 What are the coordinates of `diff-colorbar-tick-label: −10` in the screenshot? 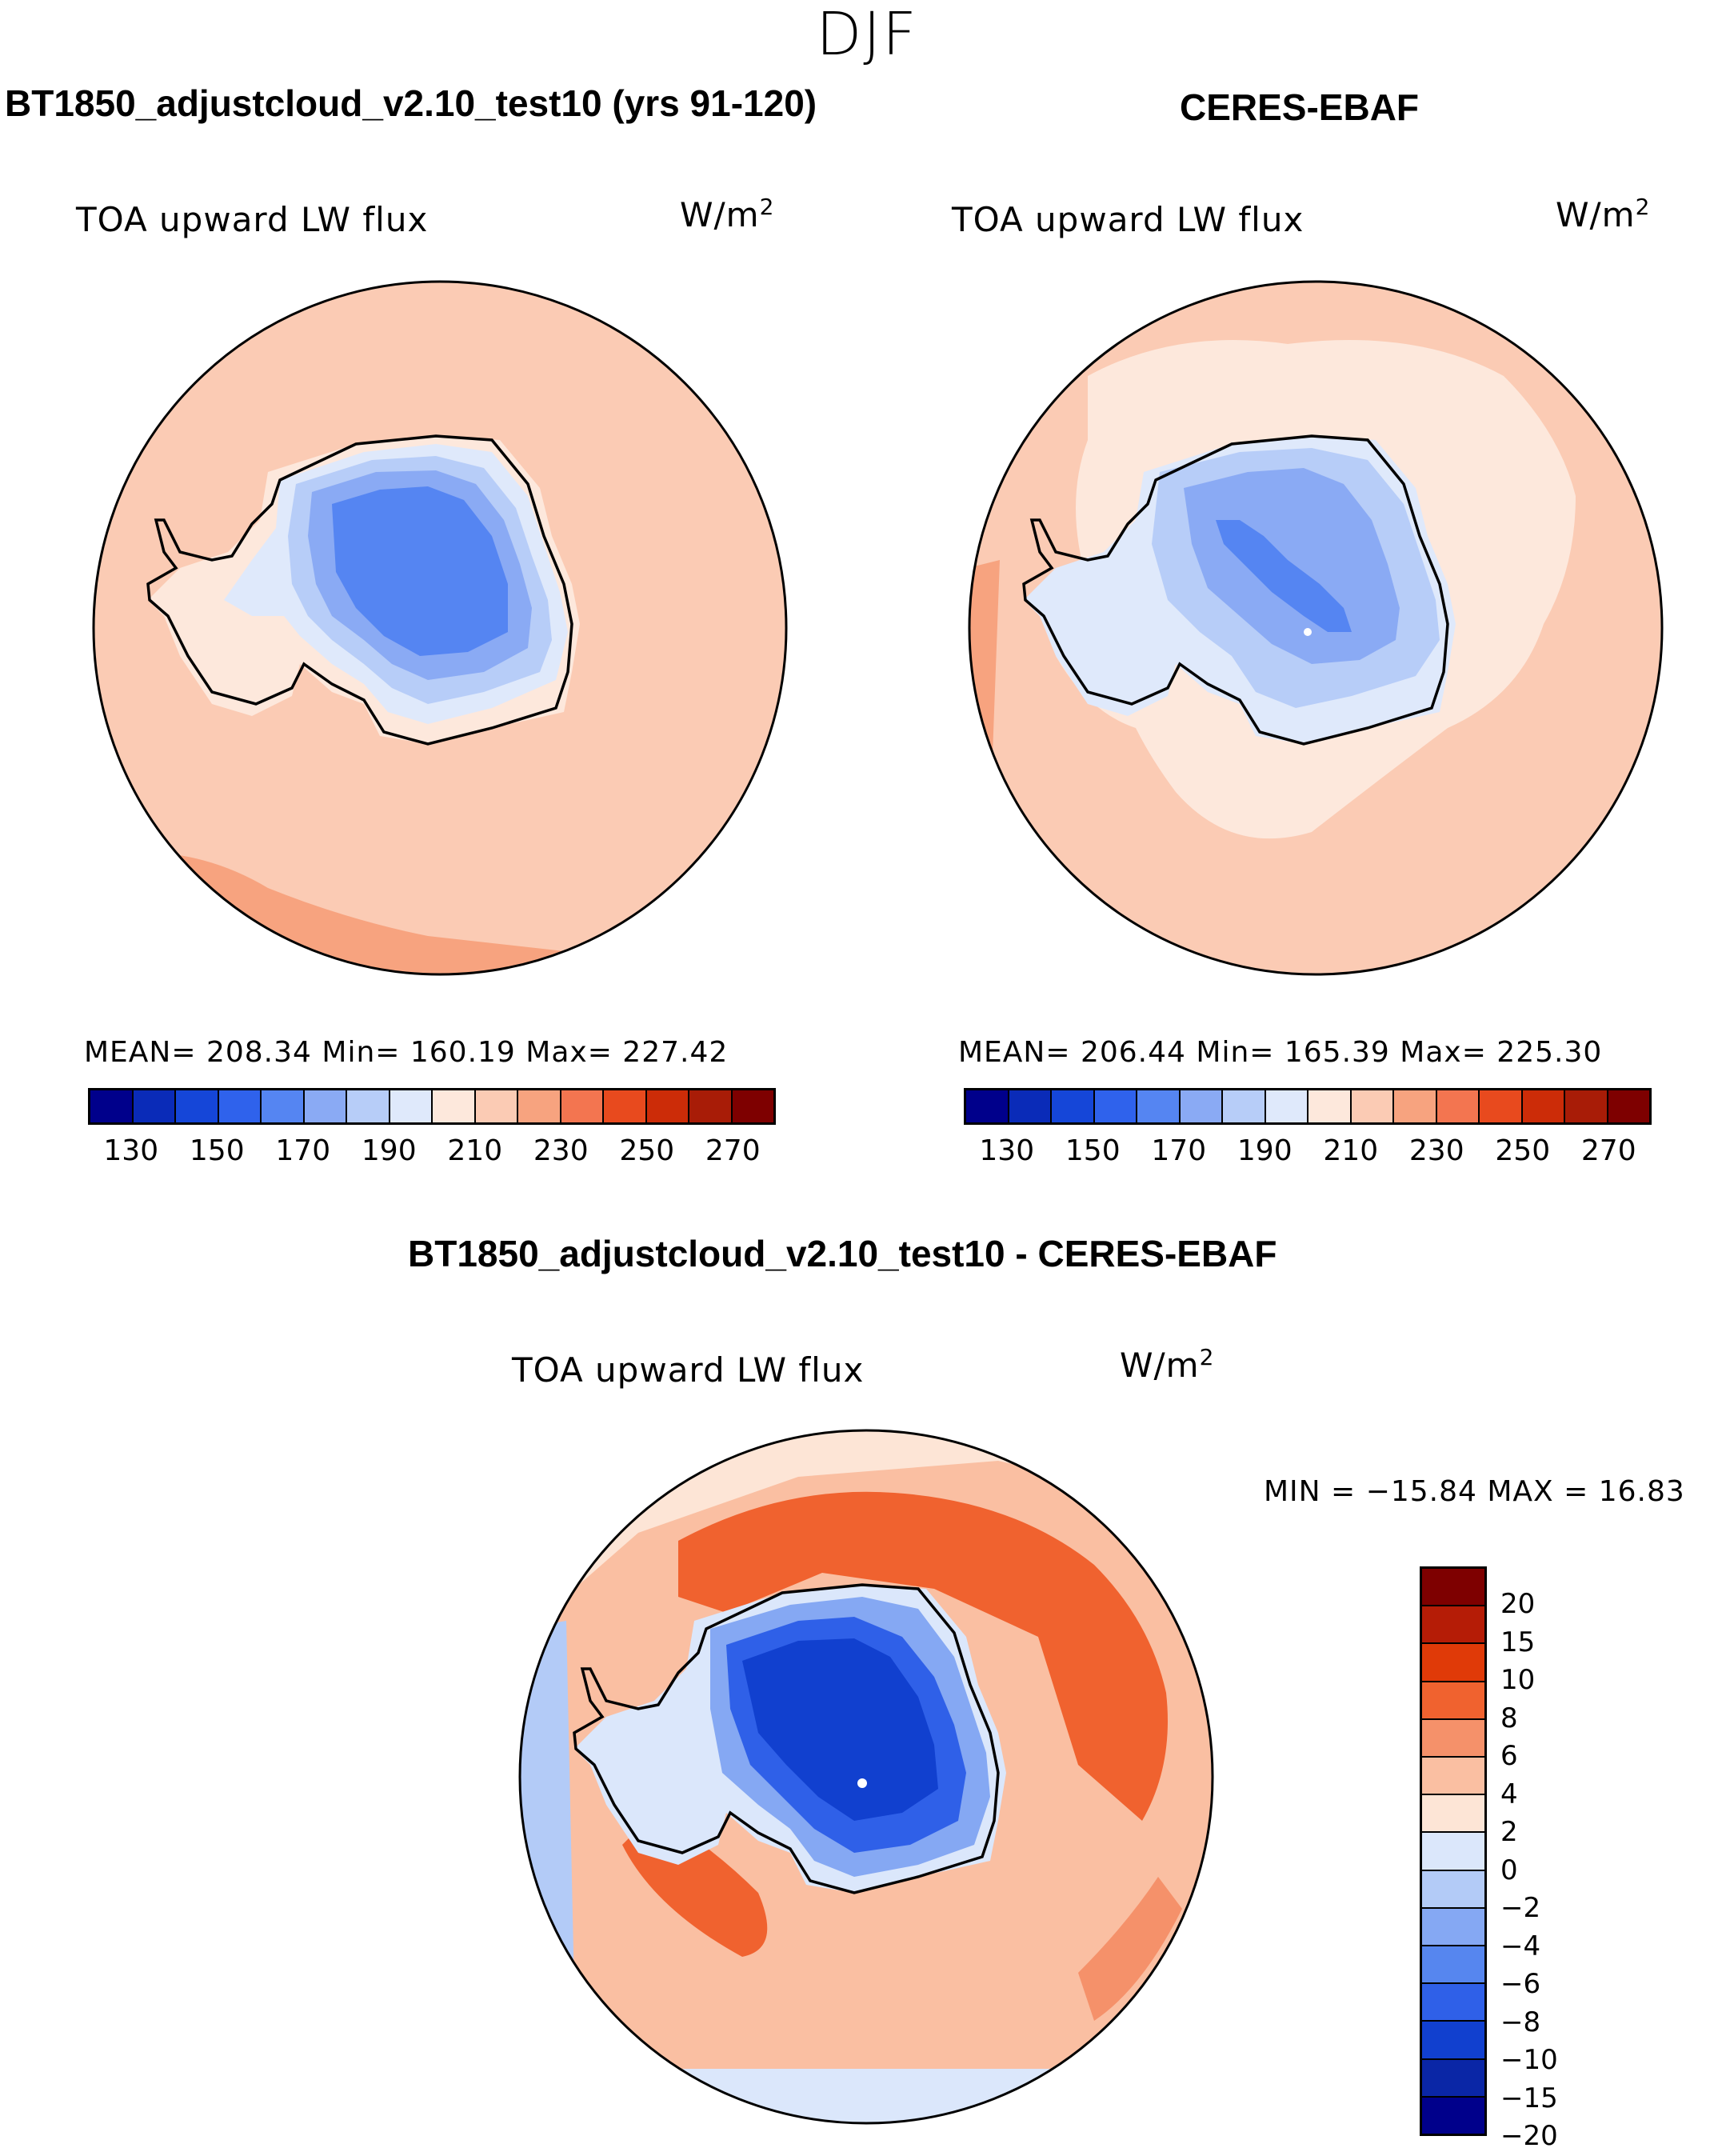 It's located at (1529, 2060).